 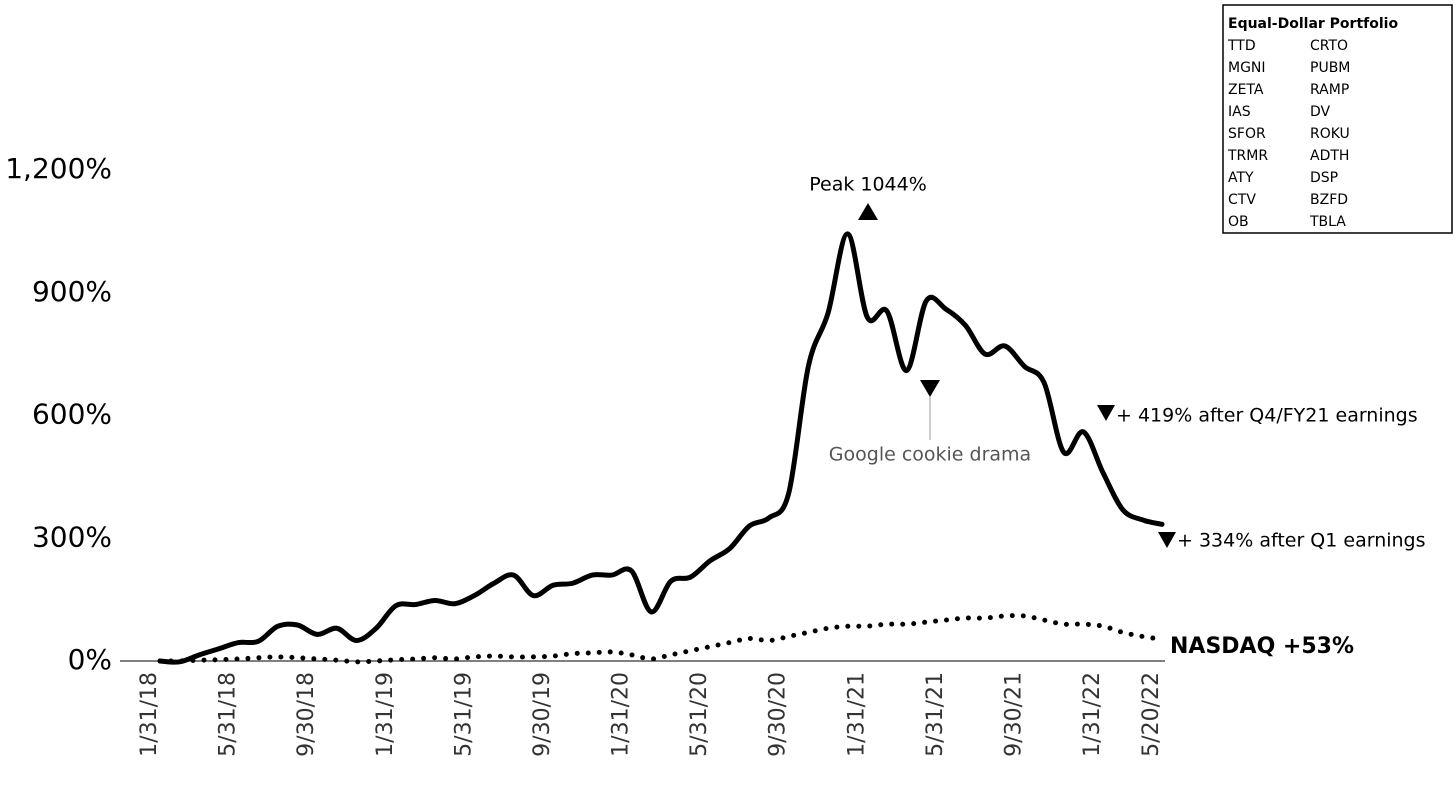 What do you see at coordinates (1267, 416) in the screenshot?
I see `annotation: + 419% after Q4/FY21 earnings` at bounding box center [1267, 416].